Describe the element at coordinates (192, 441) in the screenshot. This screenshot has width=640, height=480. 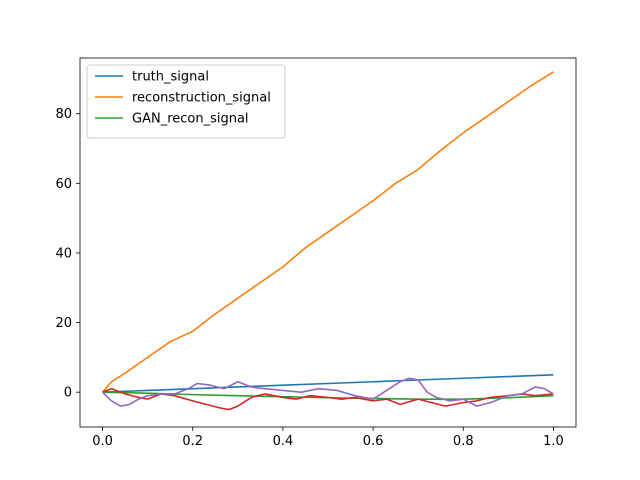
I see `x-tick-label: 0.2` at that location.